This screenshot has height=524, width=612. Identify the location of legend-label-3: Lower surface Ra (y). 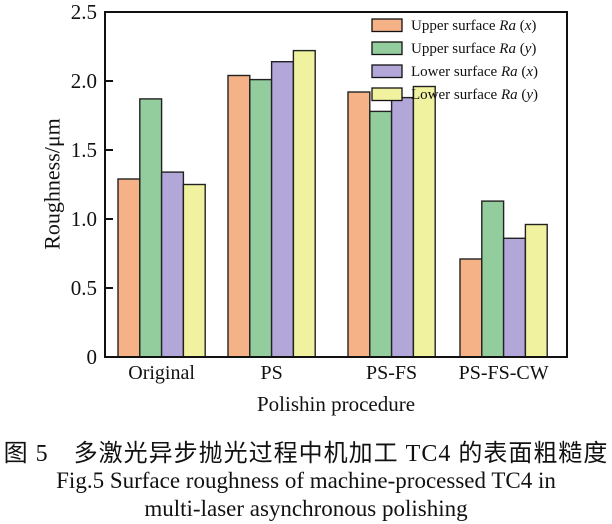
(474, 95).